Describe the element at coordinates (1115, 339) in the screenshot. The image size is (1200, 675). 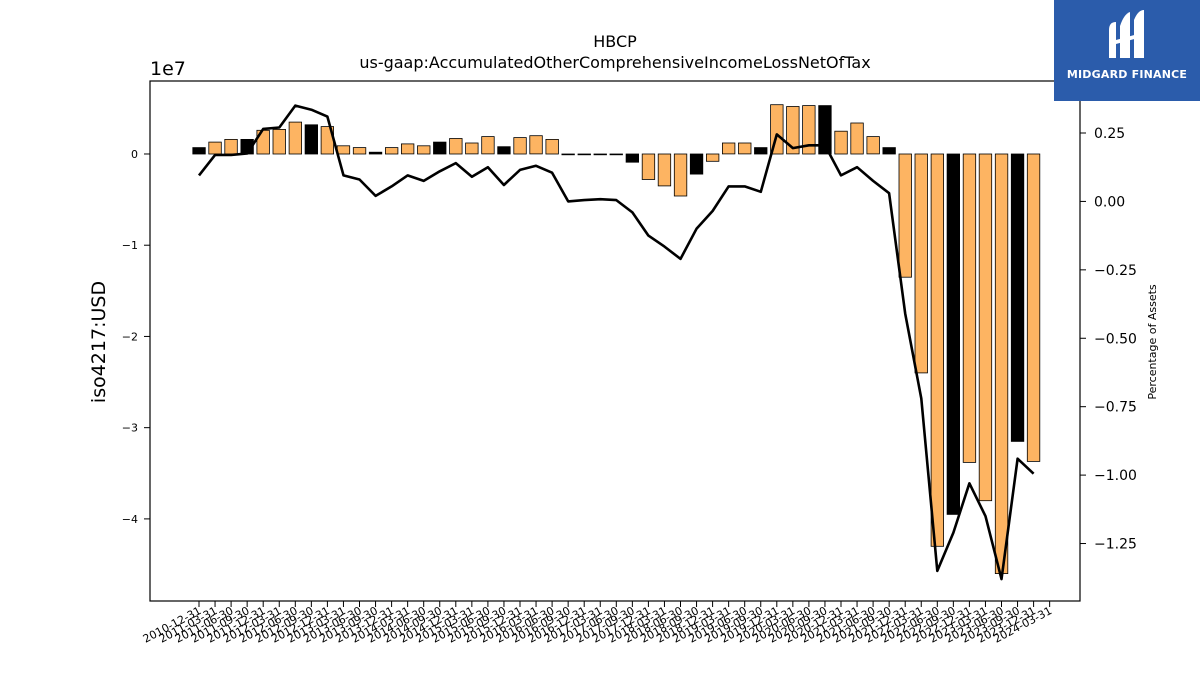
I see `y2-tick-label: −0.50` at that location.